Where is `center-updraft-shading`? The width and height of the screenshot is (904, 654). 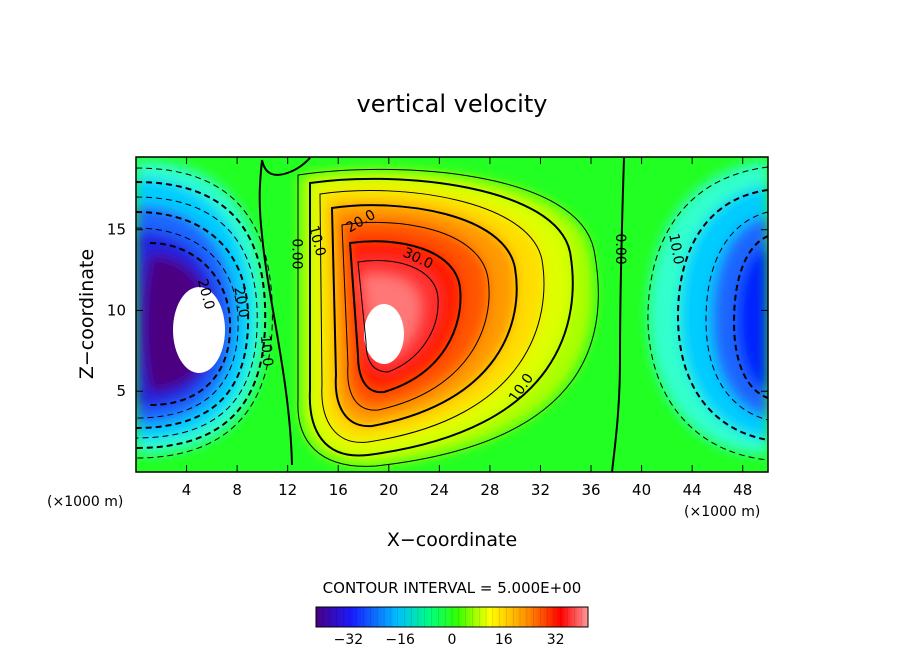 center-updraft-shading is located at coordinates (447, 317).